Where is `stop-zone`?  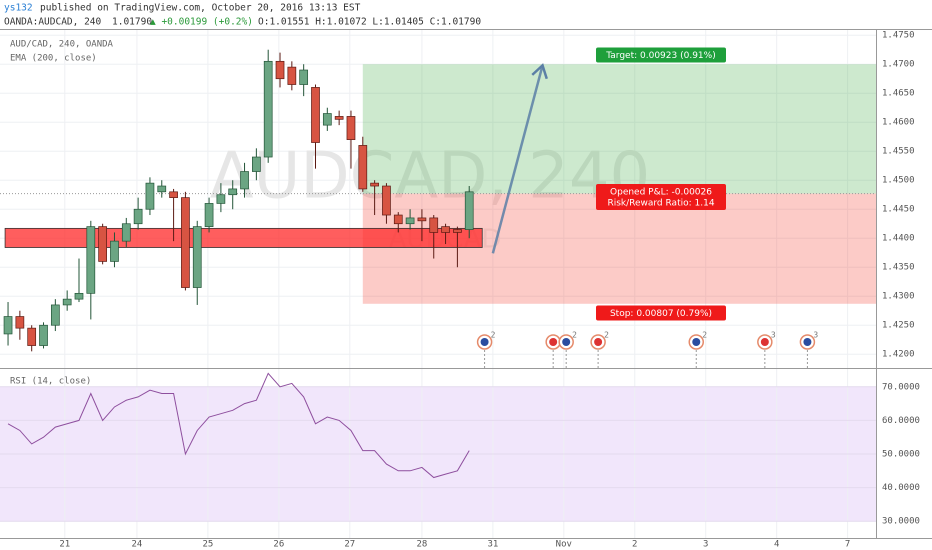 stop-zone is located at coordinates (619, 248).